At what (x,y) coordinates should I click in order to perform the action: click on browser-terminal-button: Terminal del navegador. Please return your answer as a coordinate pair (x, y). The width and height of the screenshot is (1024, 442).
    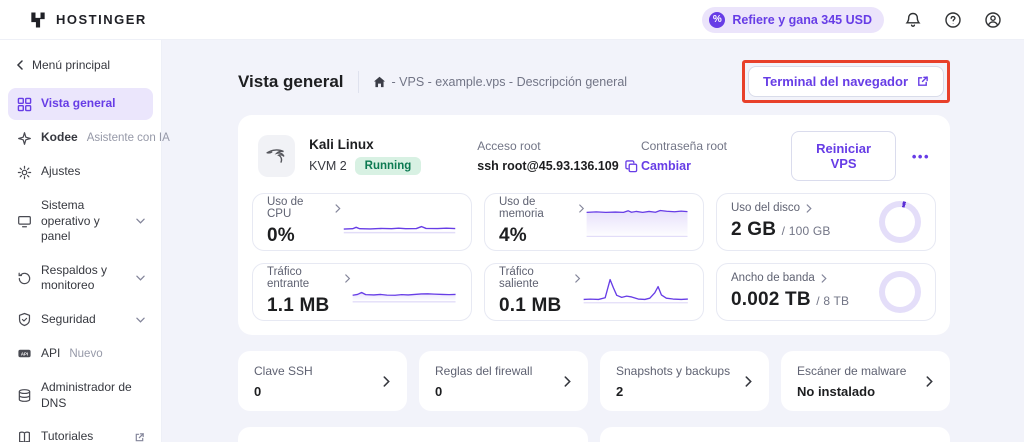
    Looking at the image, I should click on (846, 81).